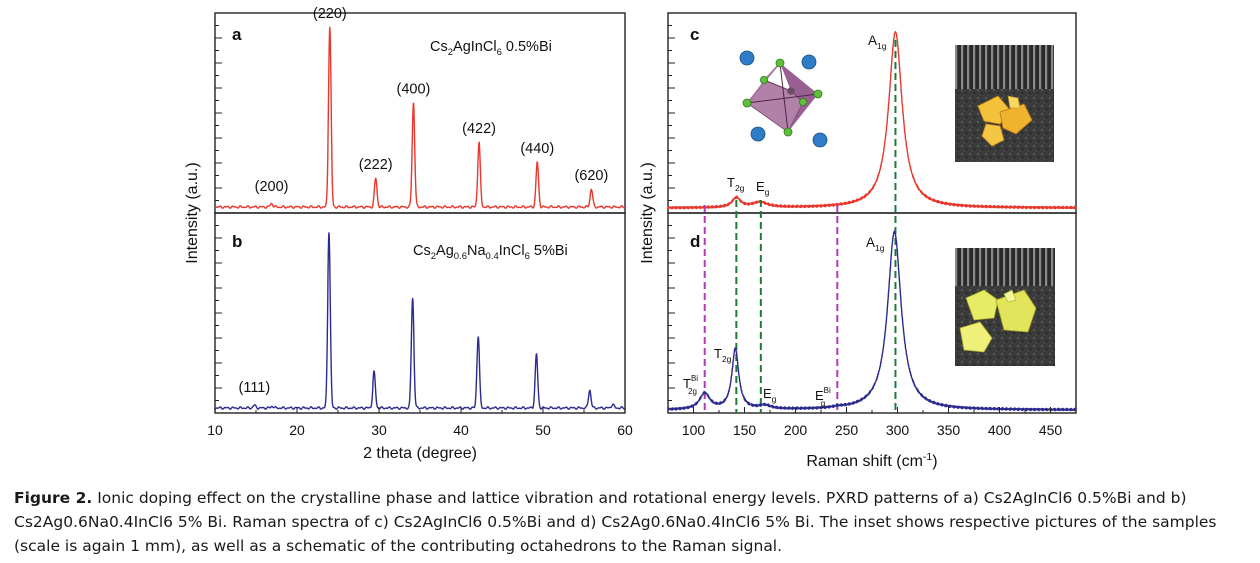  I want to click on panel-b-xlabel: 2 theta (degree), so click(420, 453).